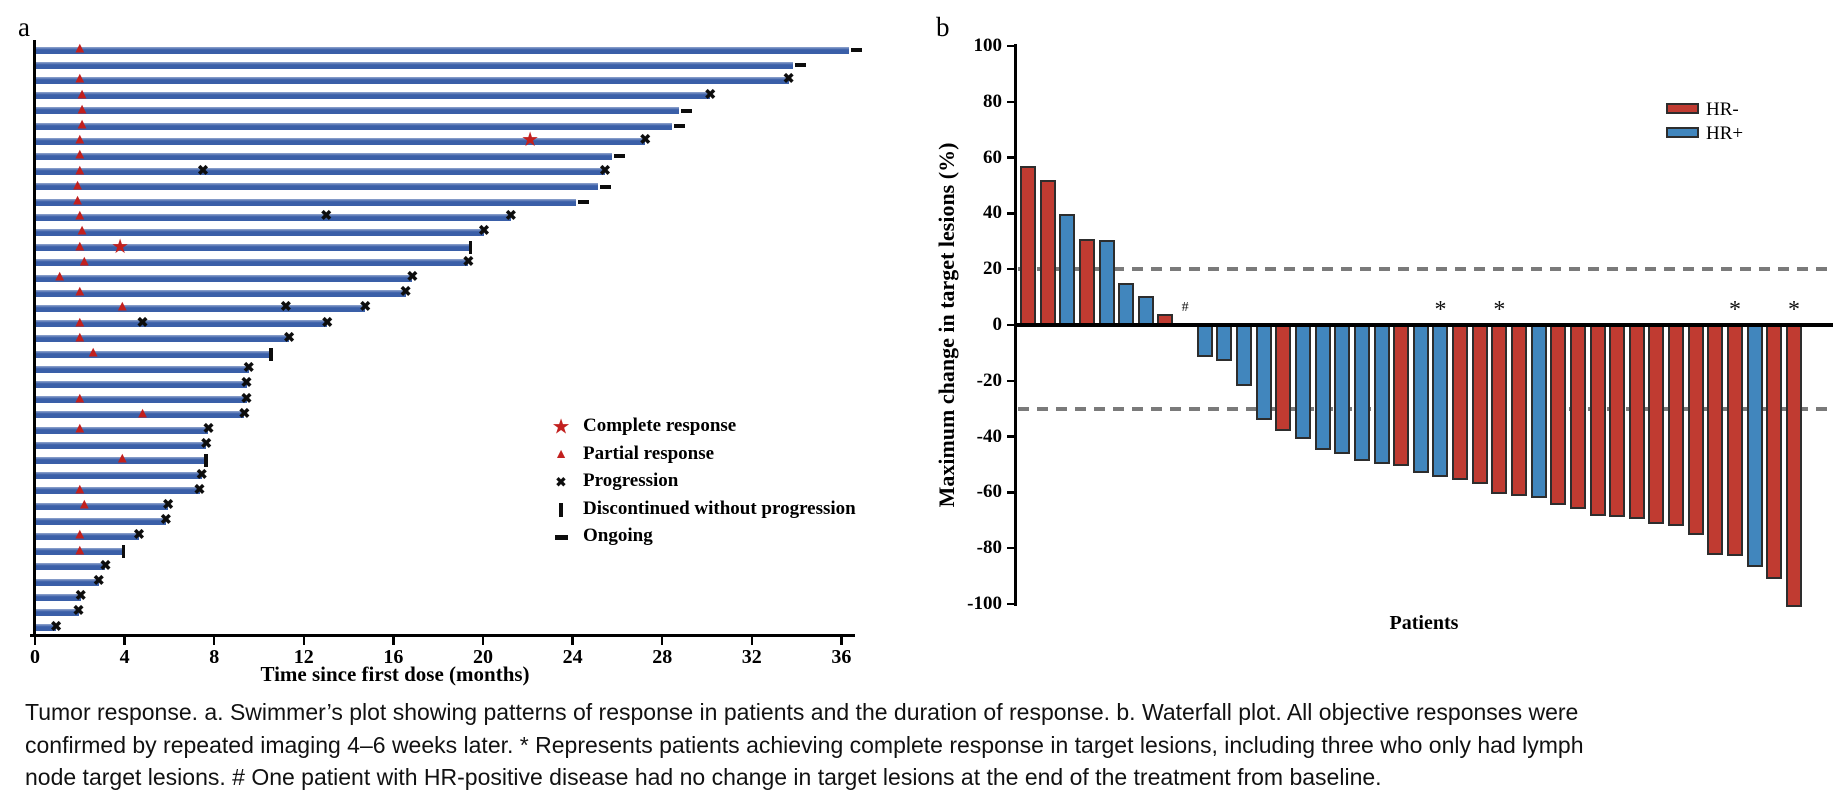 This screenshot has width=1835, height=803. I want to click on swimmer-legend-label: Complete response, so click(660, 425).